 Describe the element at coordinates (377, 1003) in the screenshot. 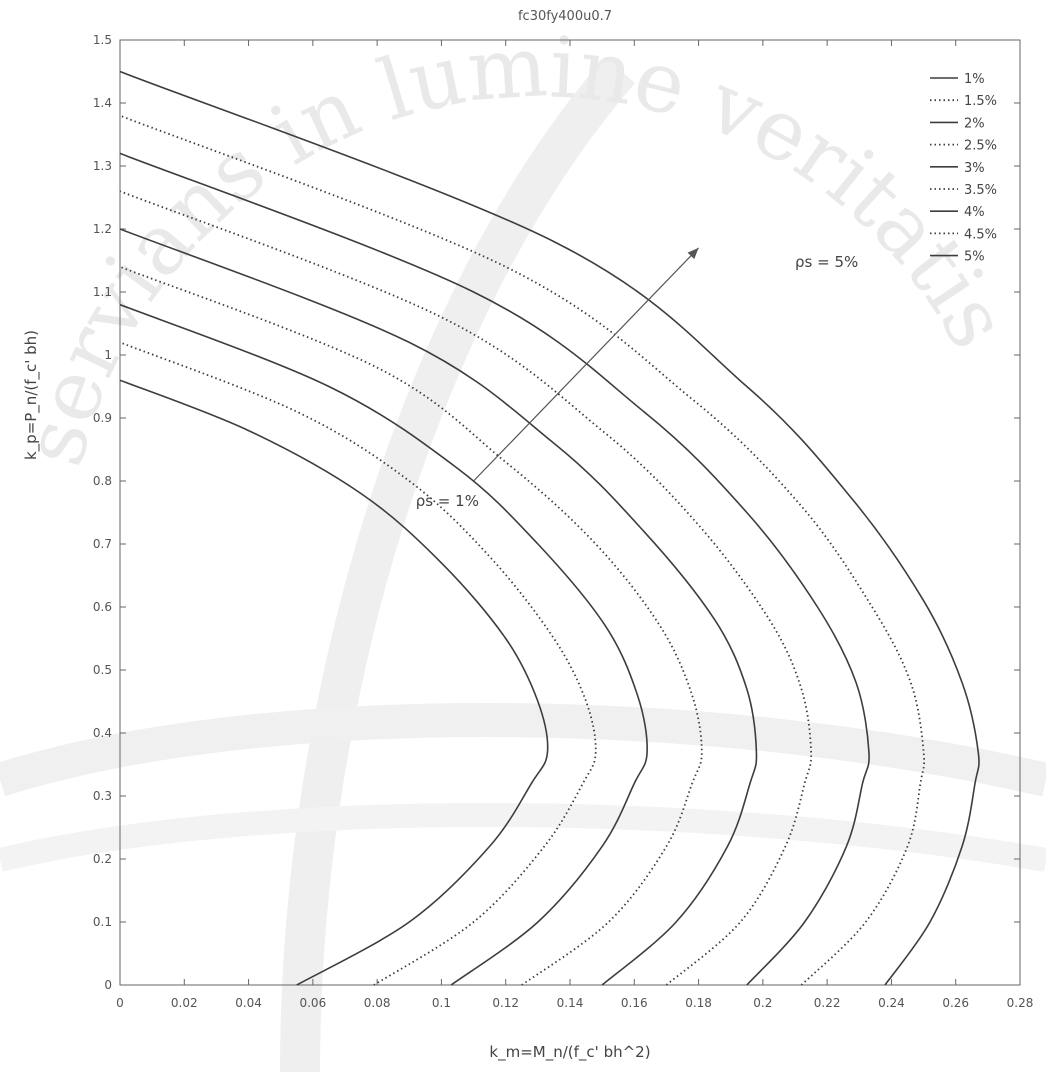

I see `x-tick-label: 0.08` at that location.